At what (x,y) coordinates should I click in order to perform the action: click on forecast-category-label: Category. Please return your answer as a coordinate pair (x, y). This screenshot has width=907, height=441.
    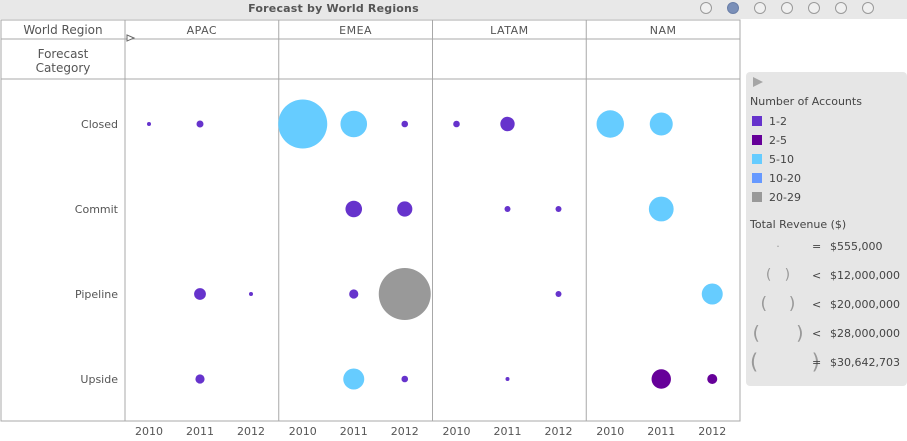
    Looking at the image, I should click on (63, 68).